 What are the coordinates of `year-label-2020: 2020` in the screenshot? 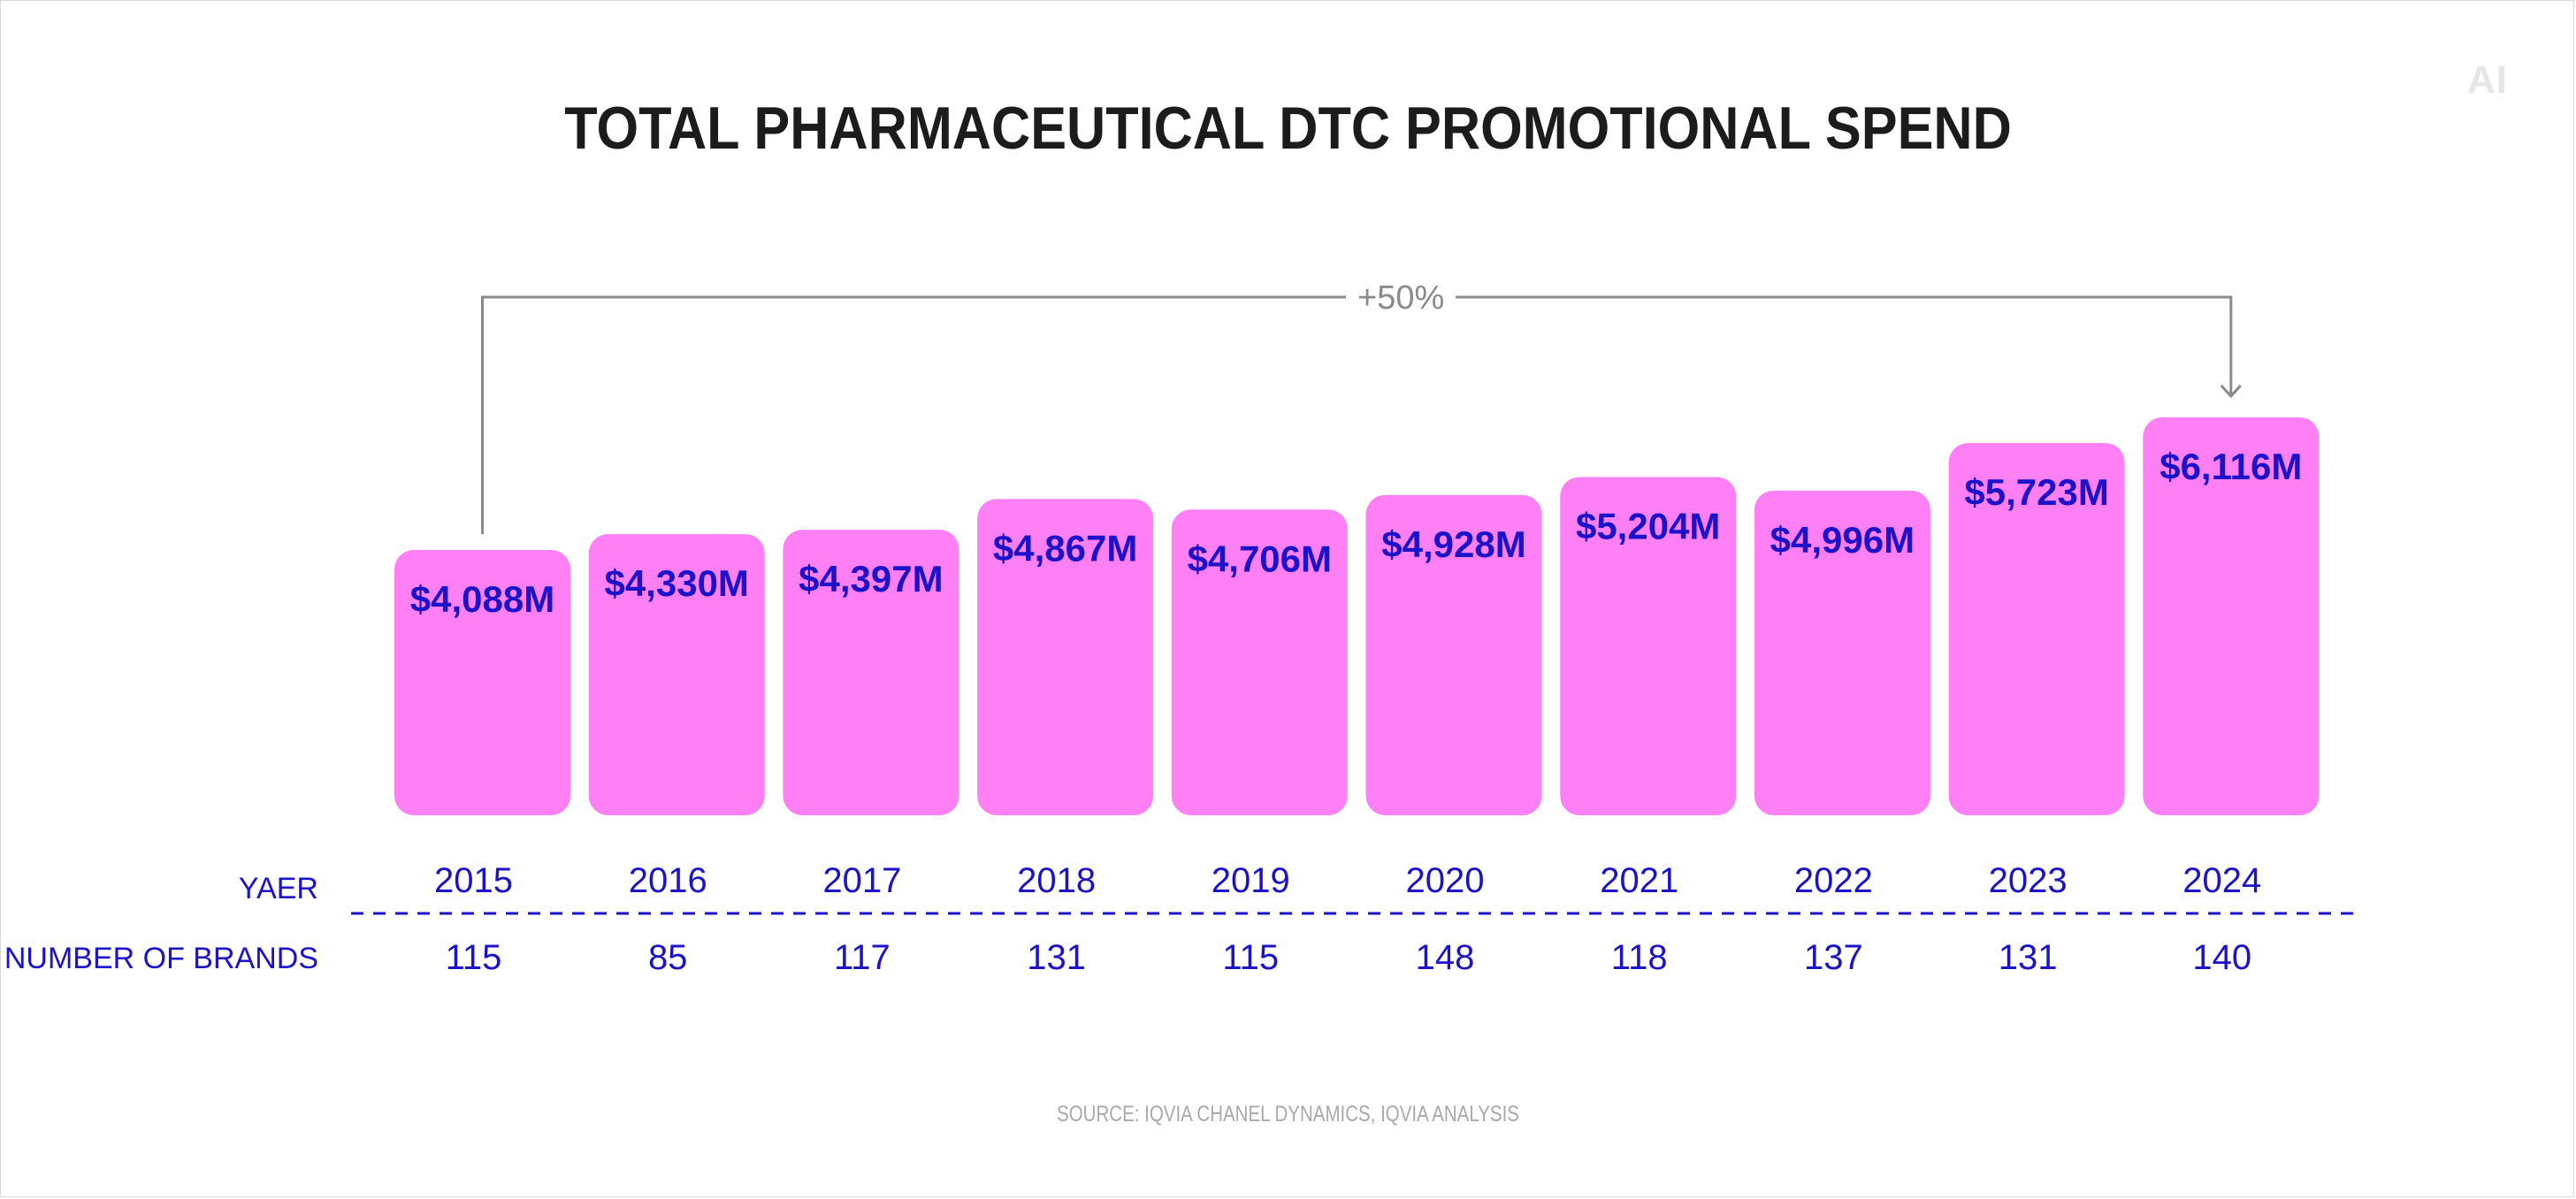 It's located at (1446, 880).